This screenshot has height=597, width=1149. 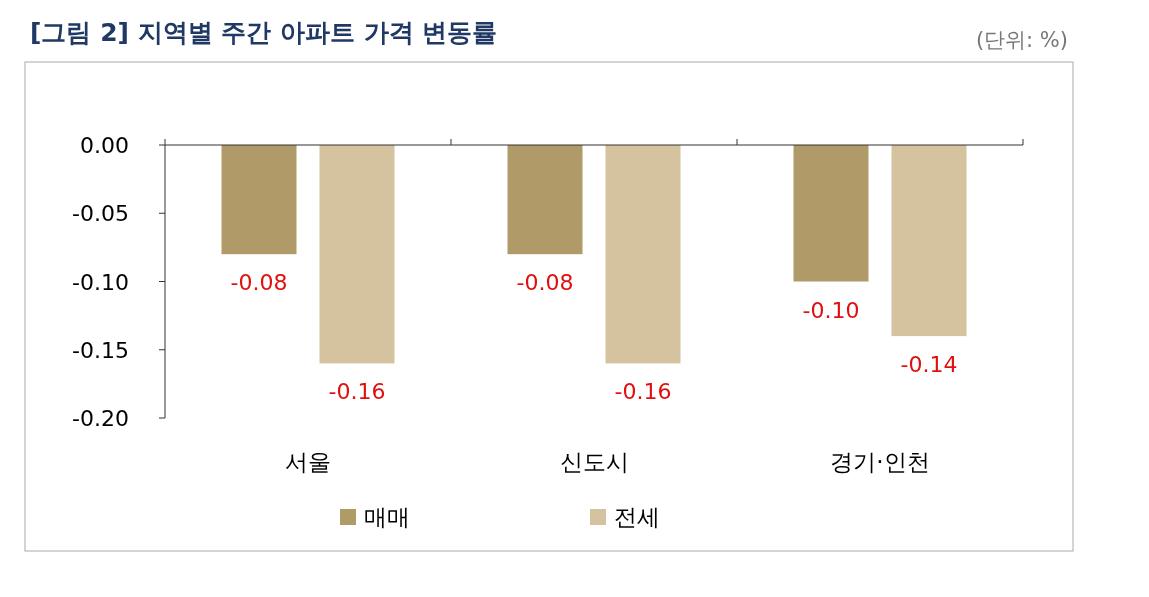 I want to click on chart-title: [그림 2] 지역별 주간 아파트 가격 변동률, so click(x=264, y=32).